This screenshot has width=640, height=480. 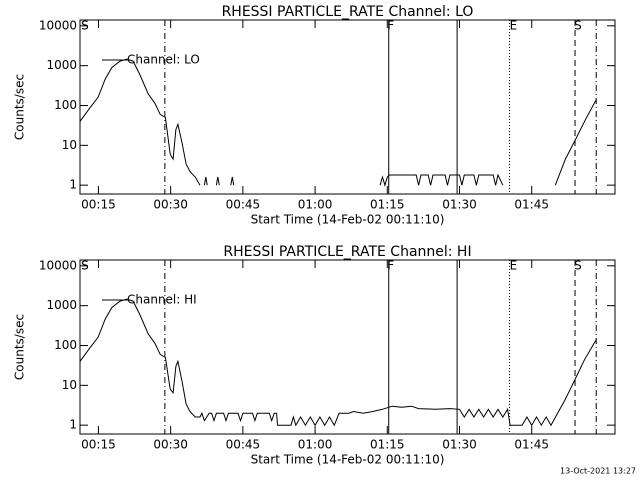 I want to click on chart-title: RHESSI PARTICLE_RATE Channel: HI, so click(x=347, y=252).